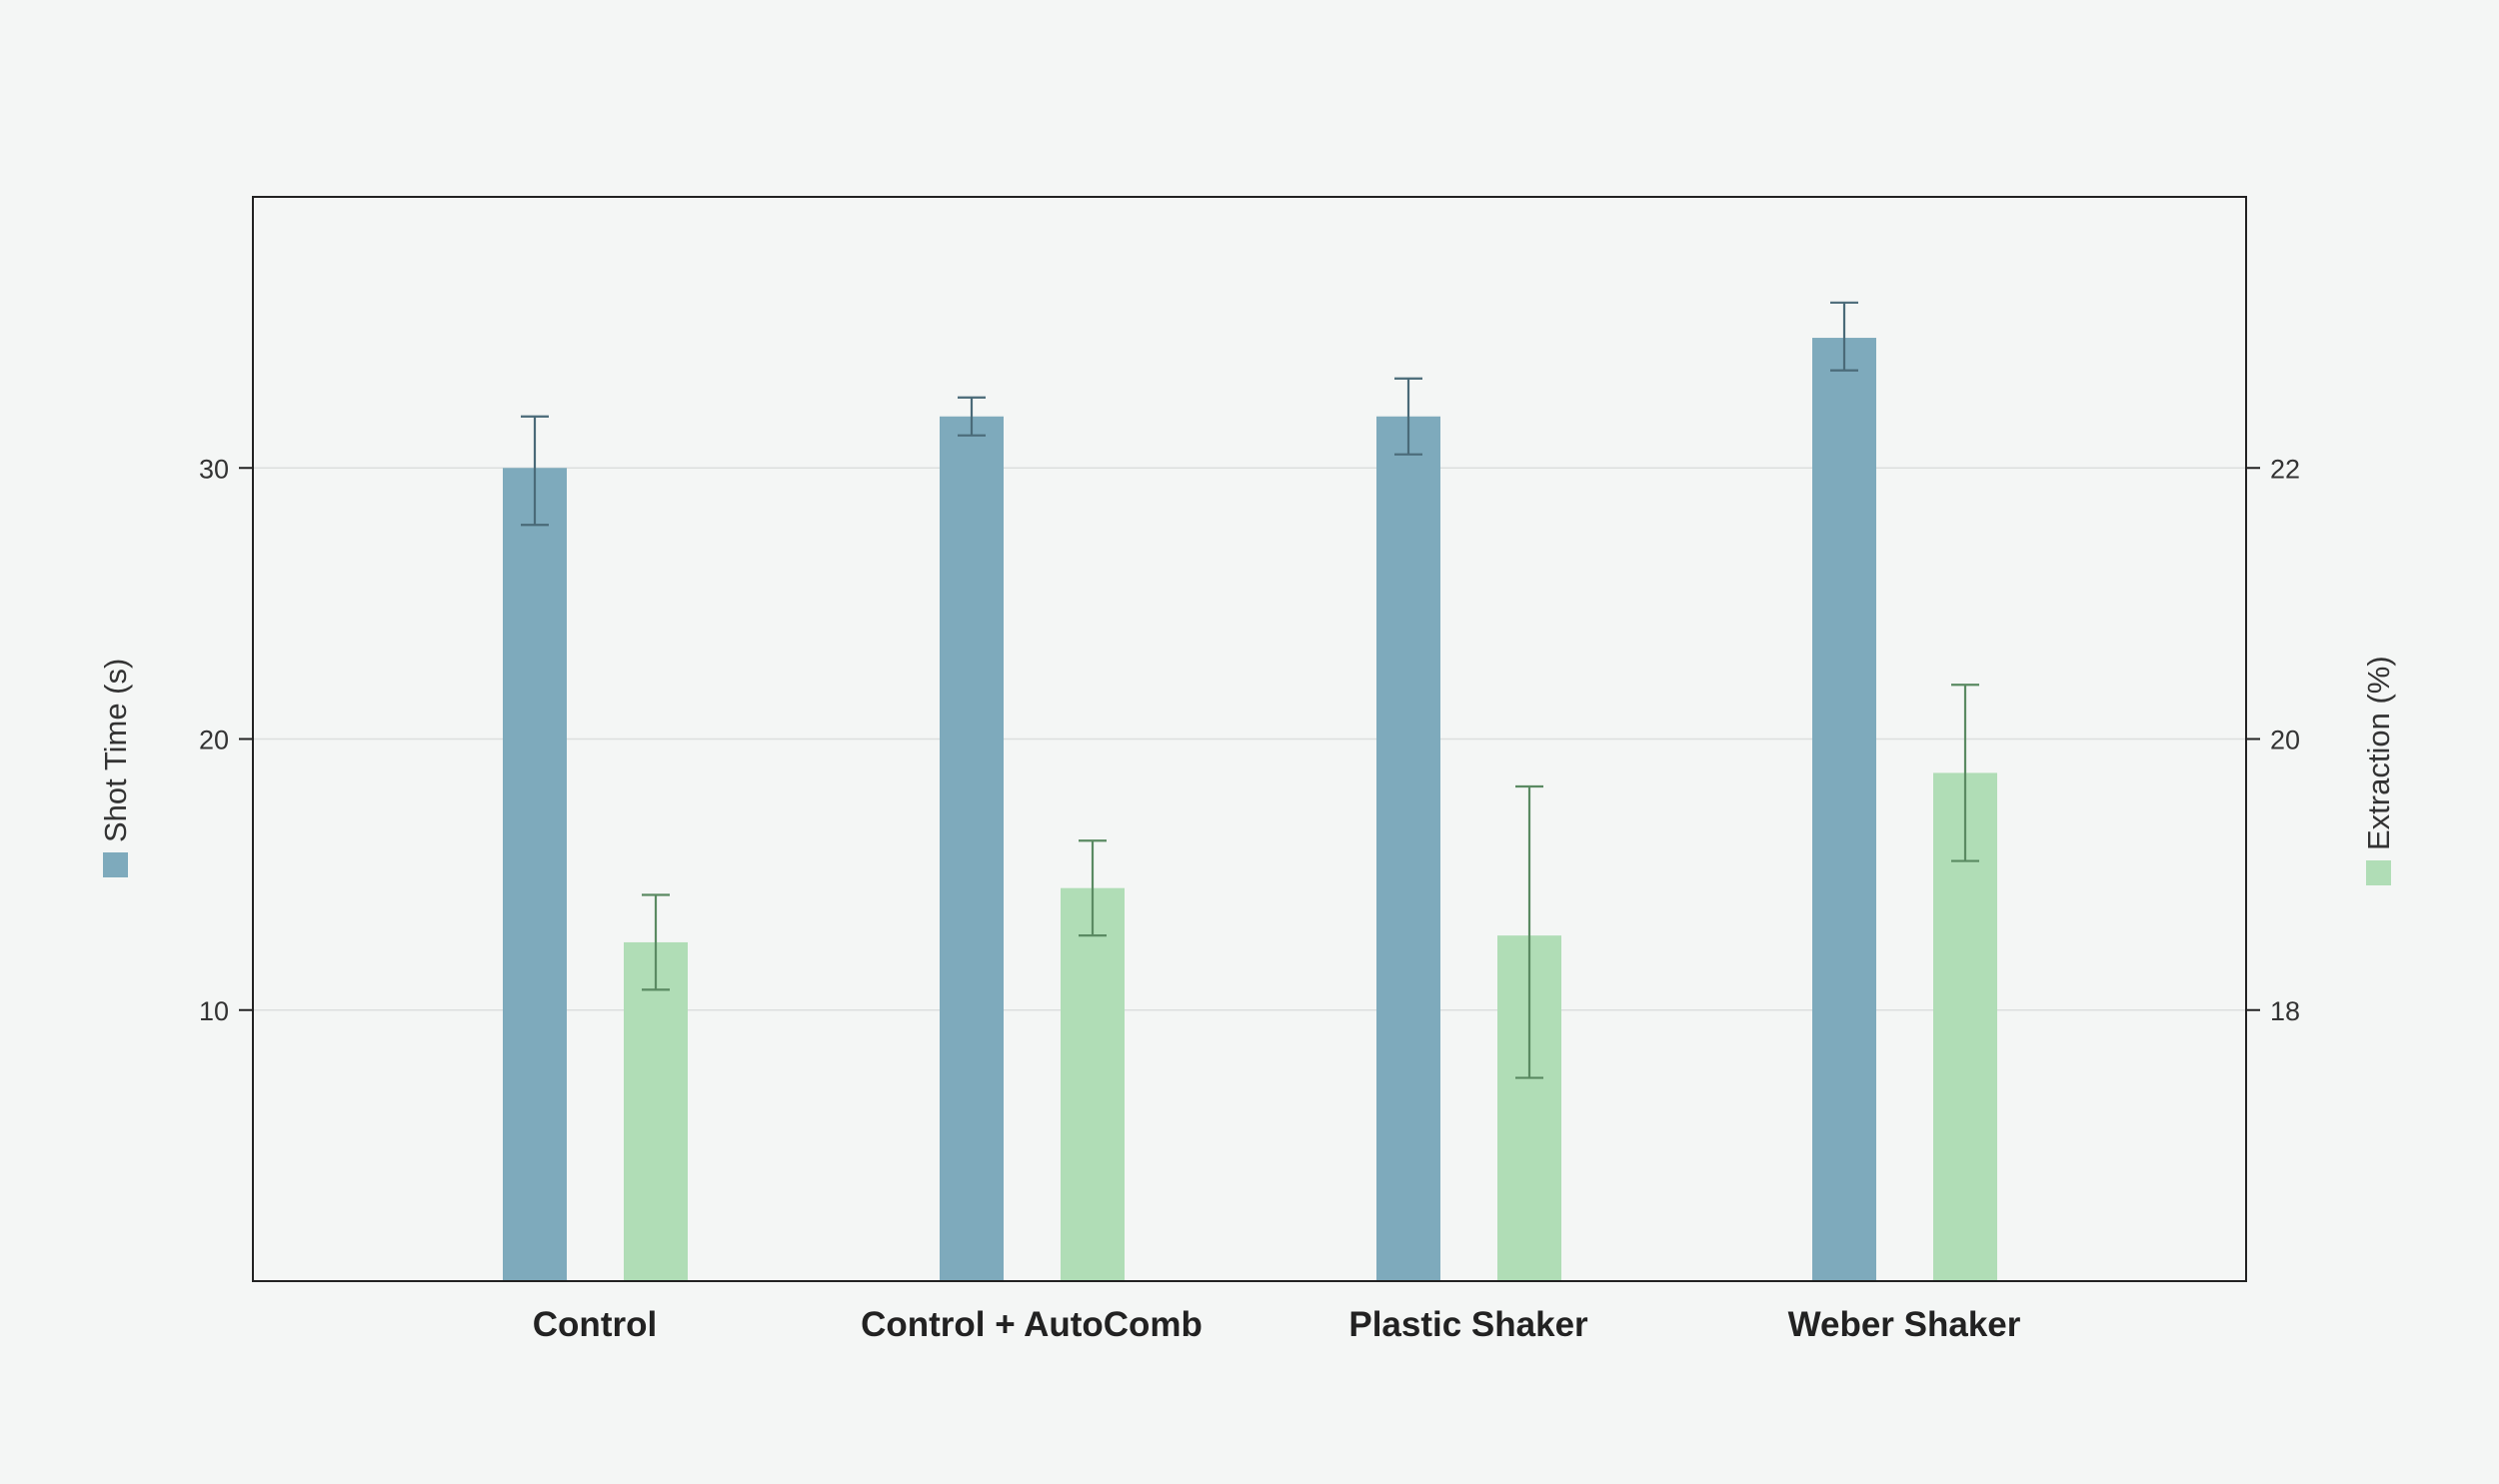 This screenshot has height=1484, width=2499. What do you see at coordinates (2285, 1011) in the screenshot?
I see `right-tick-label: 18` at bounding box center [2285, 1011].